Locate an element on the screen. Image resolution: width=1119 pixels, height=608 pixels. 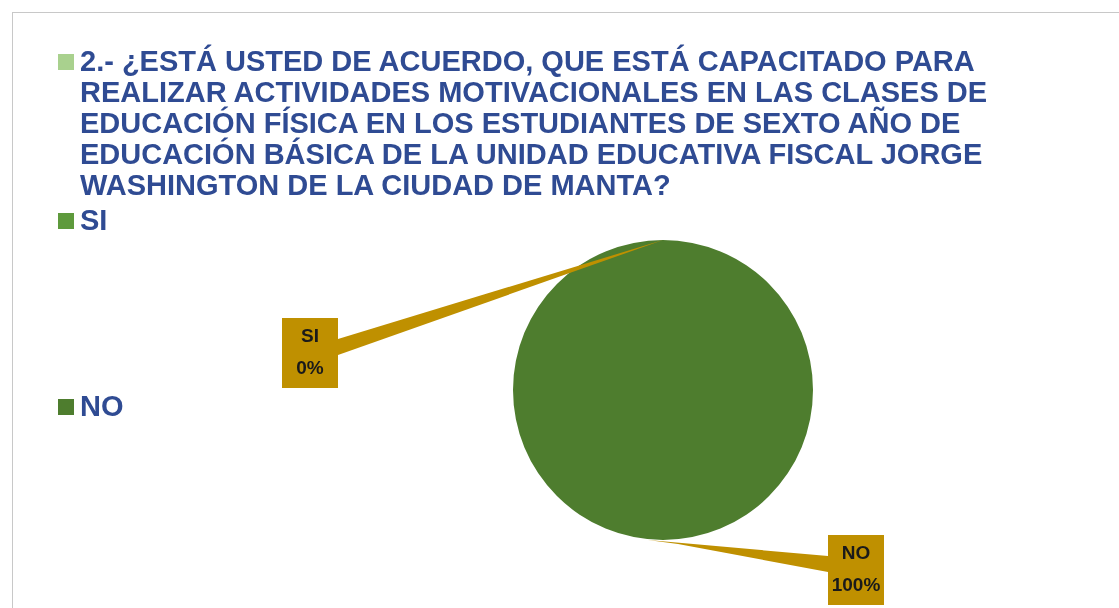
legend-label: SI is located at coordinates (94, 220).